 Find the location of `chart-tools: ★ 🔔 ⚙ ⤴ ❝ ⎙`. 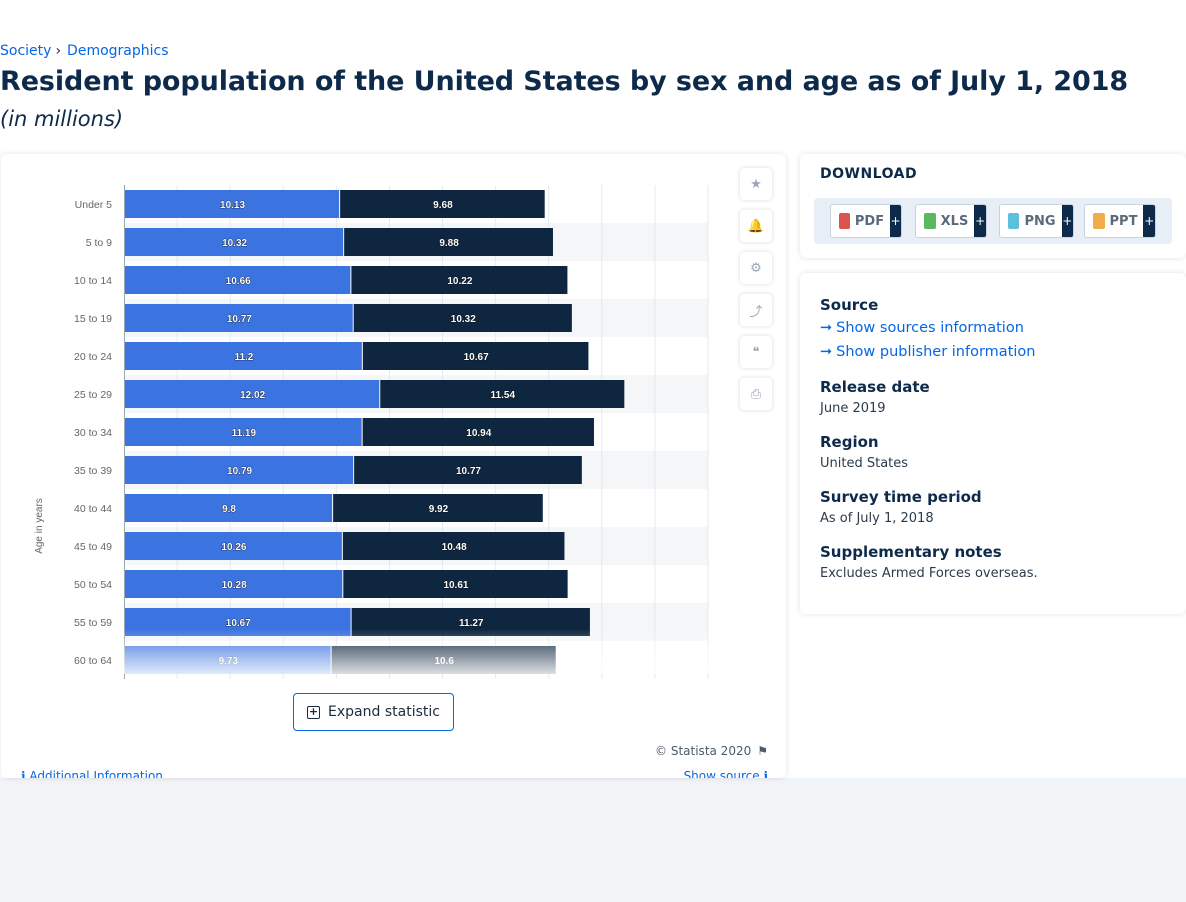

chart-tools: ★ 🔔 ⚙ ⤴ ❝ ⎙ is located at coordinates (756, 294).